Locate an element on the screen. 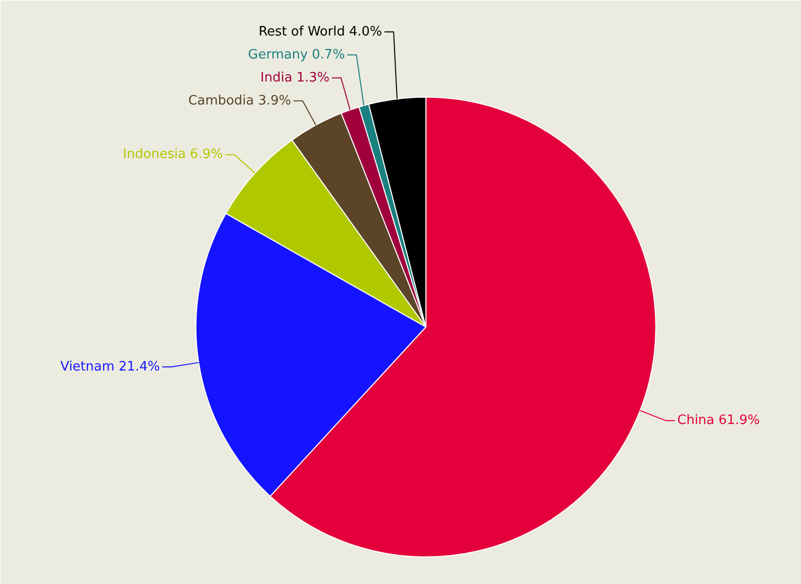 The height and width of the screenshot is (584, 801). slice-label: Cambodia 3.9% is located at coordinates (240, 100).